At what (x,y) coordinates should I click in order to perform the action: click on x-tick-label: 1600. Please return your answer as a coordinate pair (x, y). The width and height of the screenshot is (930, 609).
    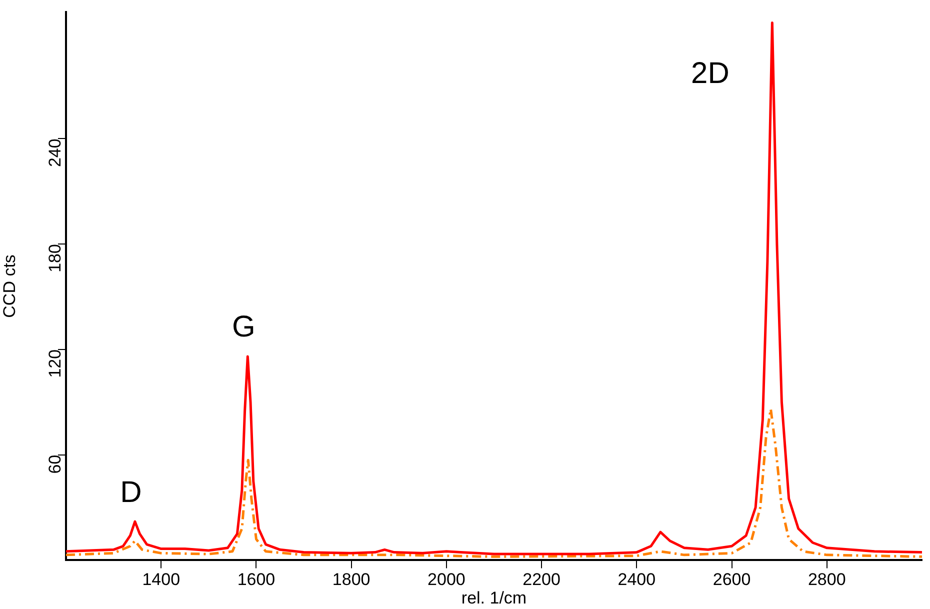
    Looking at the image, I should click on (256, 580).